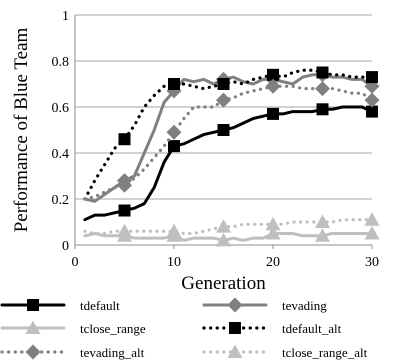  What do you see at coordinates (304, 305) in the screenshot?
I see `legend-label-tevading: tevading` at bounding box center [304, 305].